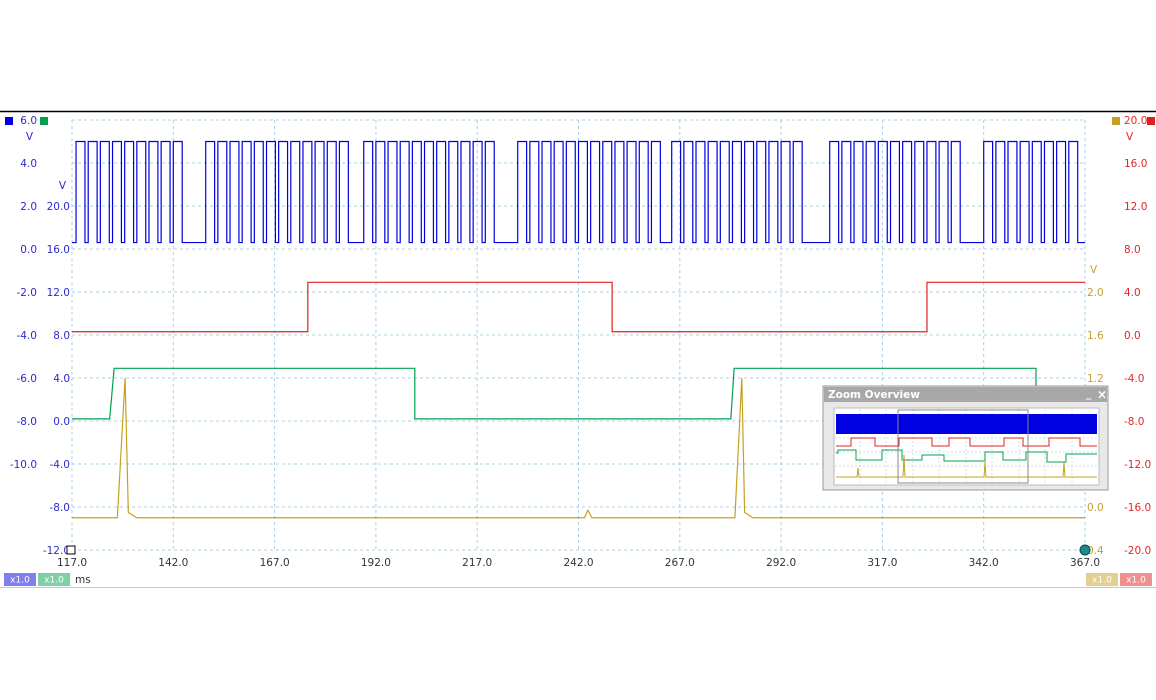 This screenshot has height=700, width=1156. What do you see at coordinates (477, 563) in the screenshot?
I see `x-tick-label: 217.0` at bounding box center [477, 563].